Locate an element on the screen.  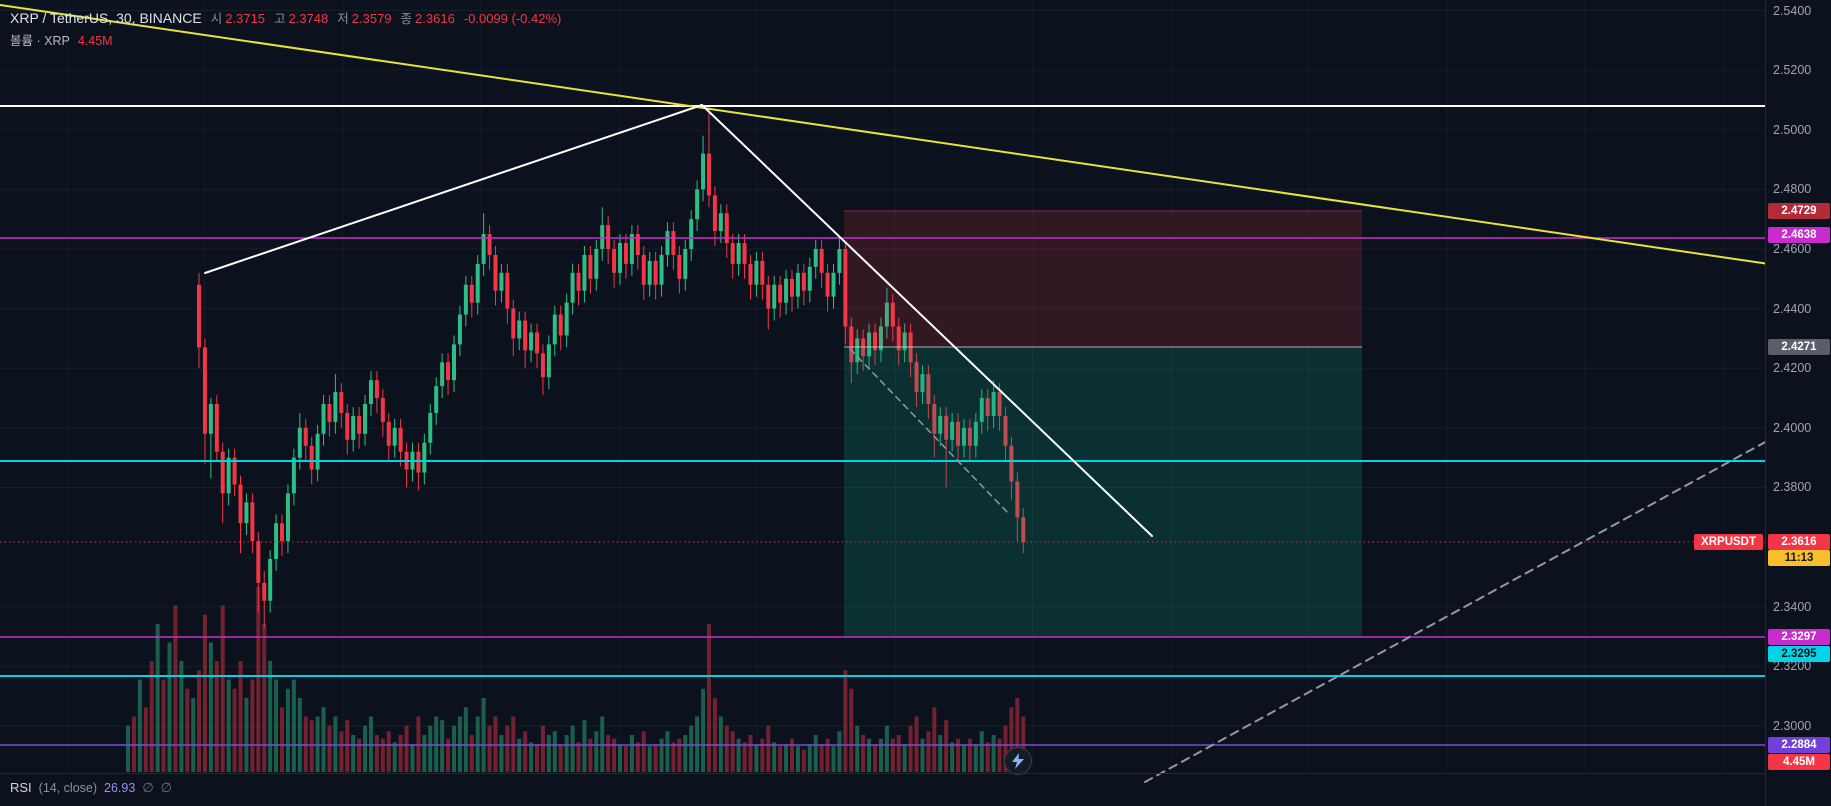
price-tick: 2.5200 is located at coordinates (1792, 70).